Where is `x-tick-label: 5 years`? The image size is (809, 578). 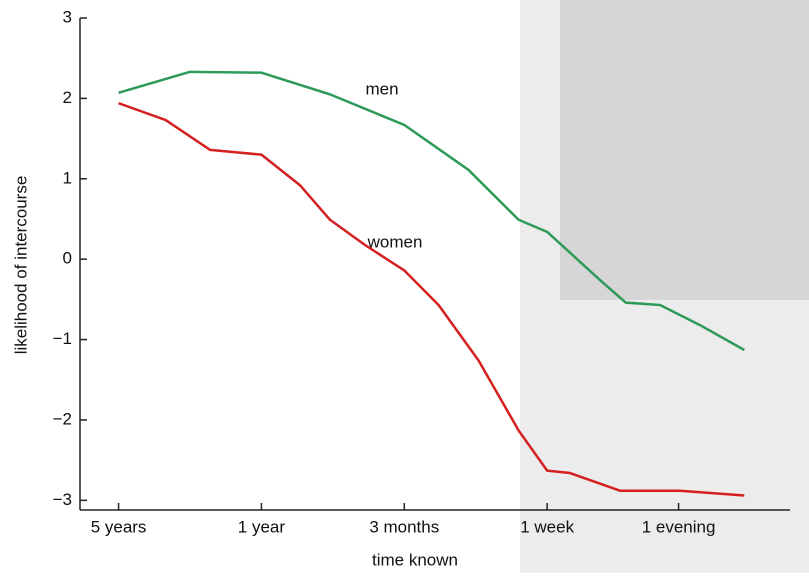
x-tick-label: 5 years is located at coordinates (119, 526).